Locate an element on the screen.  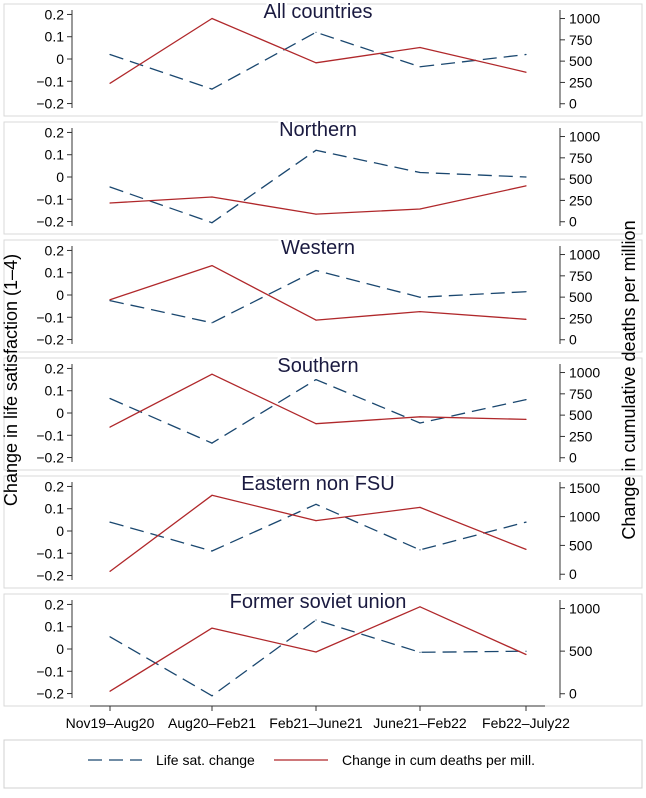
panel-northern: 0.2 0.1 0 −0.1 −0.2 1000 750 500 250 0 Northern is located at coordinates (323, 176).